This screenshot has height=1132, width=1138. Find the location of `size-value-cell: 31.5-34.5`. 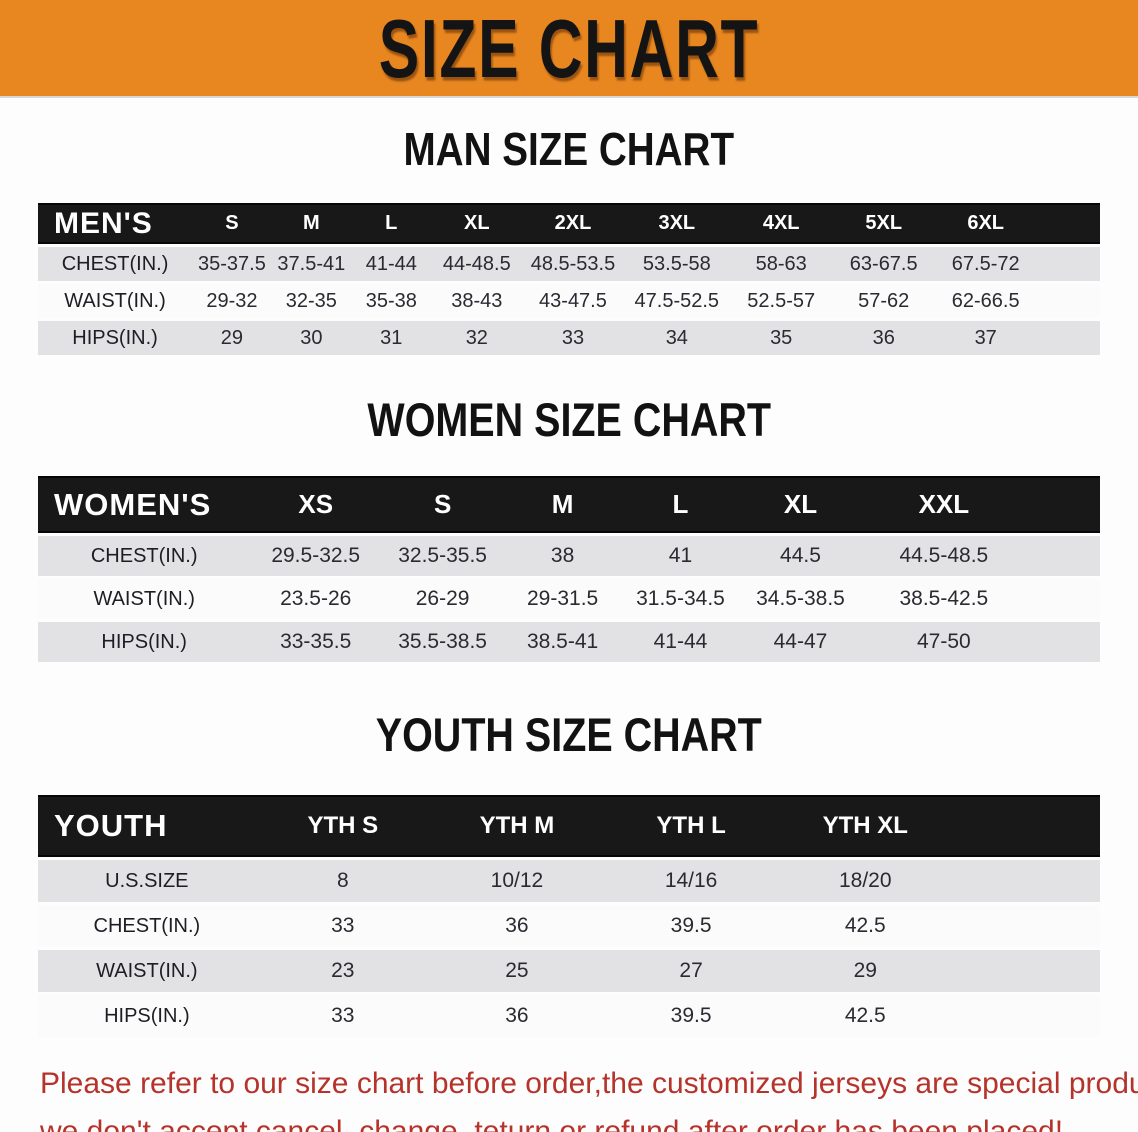

size-value-cell: 31.5-34.5 is located at coordinates (680, 599).